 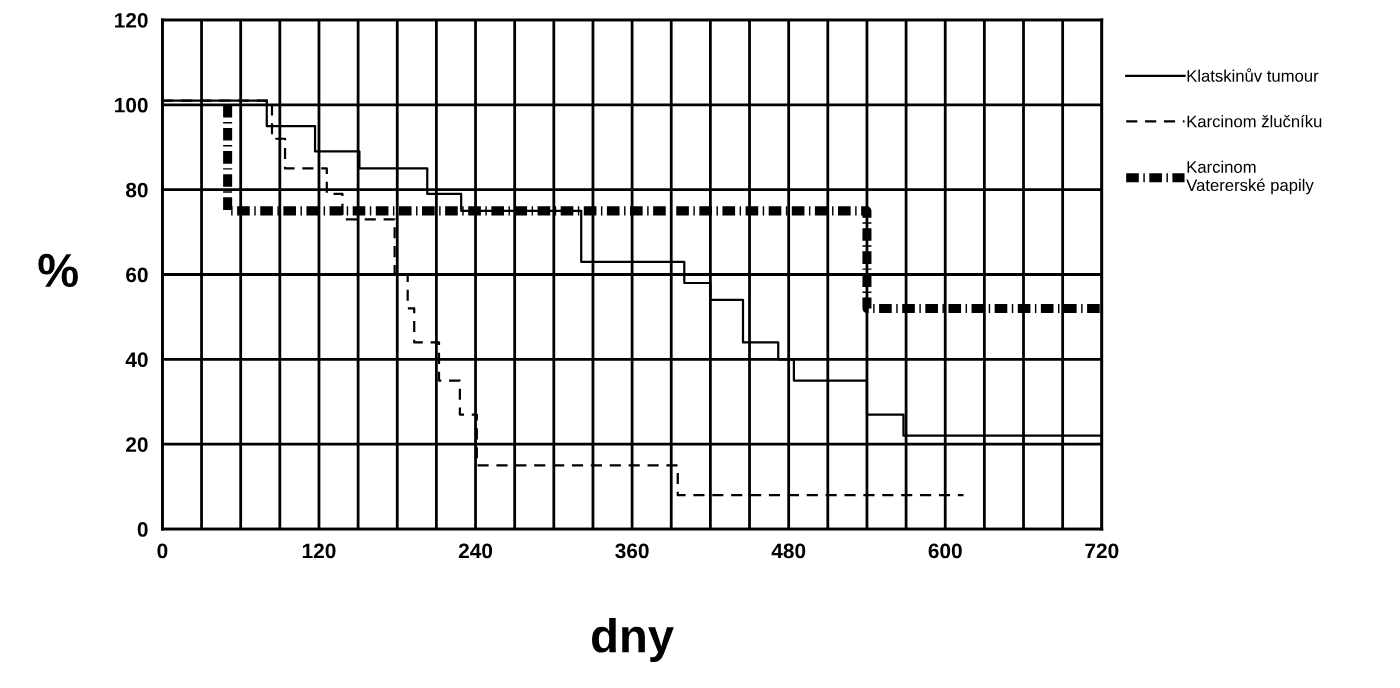 I want to click on x-tick-label: 720, so click(x=1102, y=551).